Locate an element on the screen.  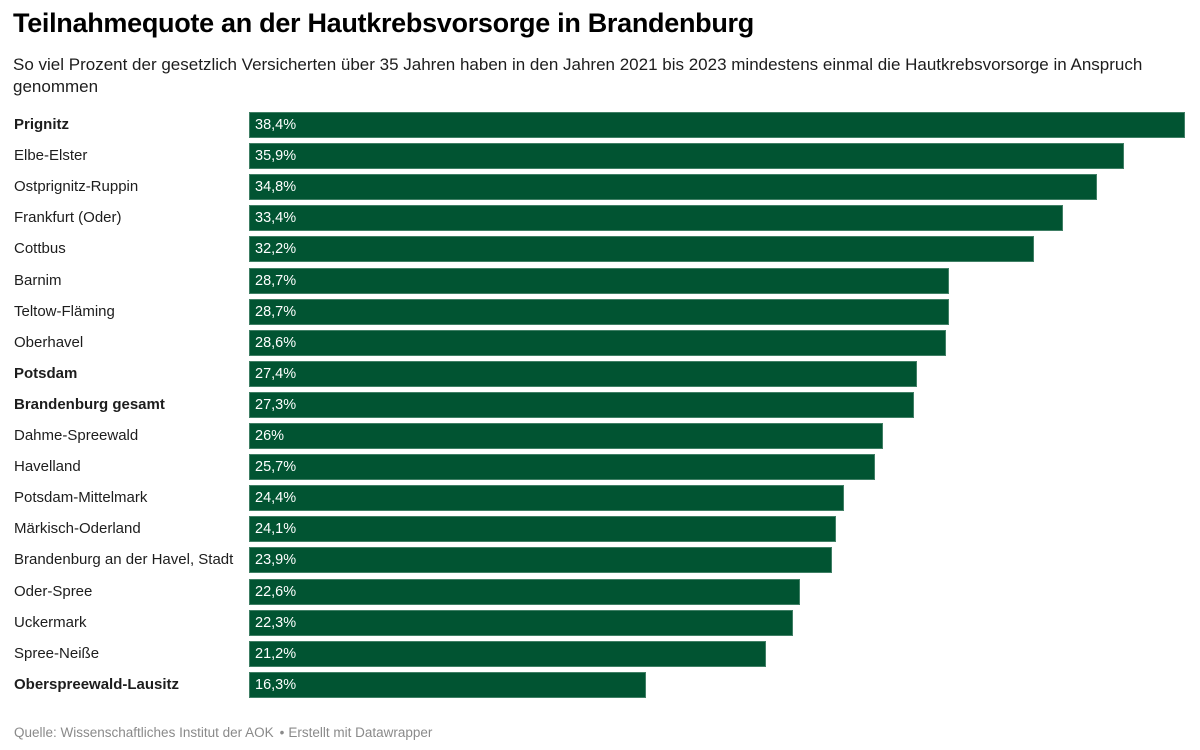
category-label: Cottbus is located at coordinates (40, 249).